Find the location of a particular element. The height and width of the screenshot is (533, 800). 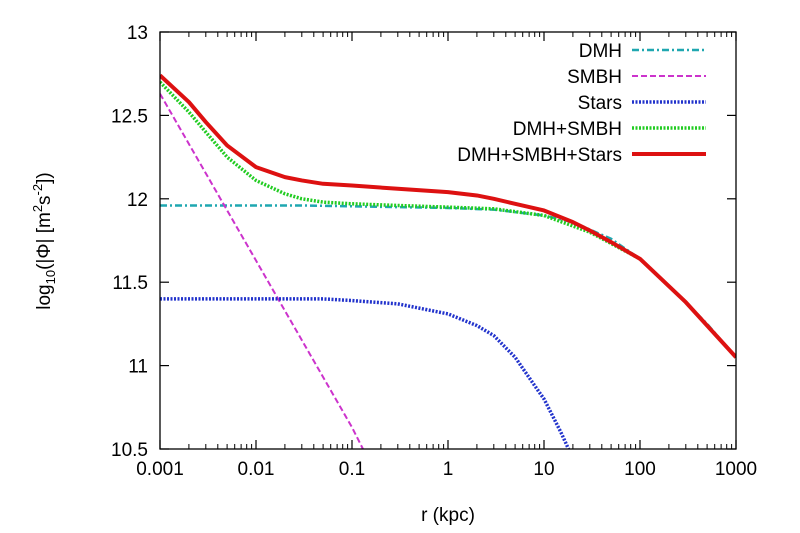

y-axis-label-sup2: -2 is located at coordinates (37, 190).